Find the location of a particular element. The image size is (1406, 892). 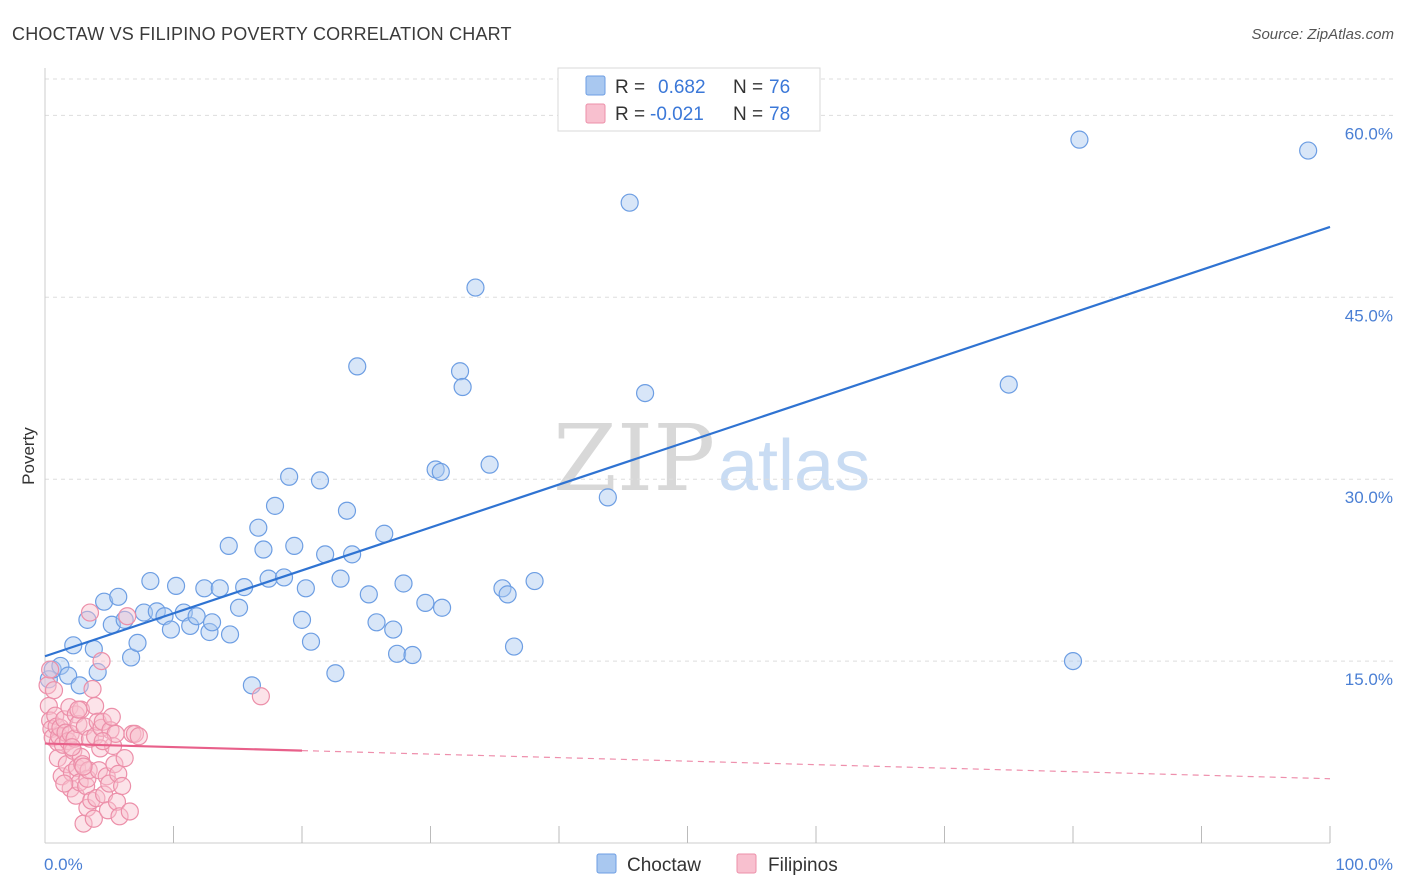

legend-swatch-filipinos is located at coordinates (595, 113).